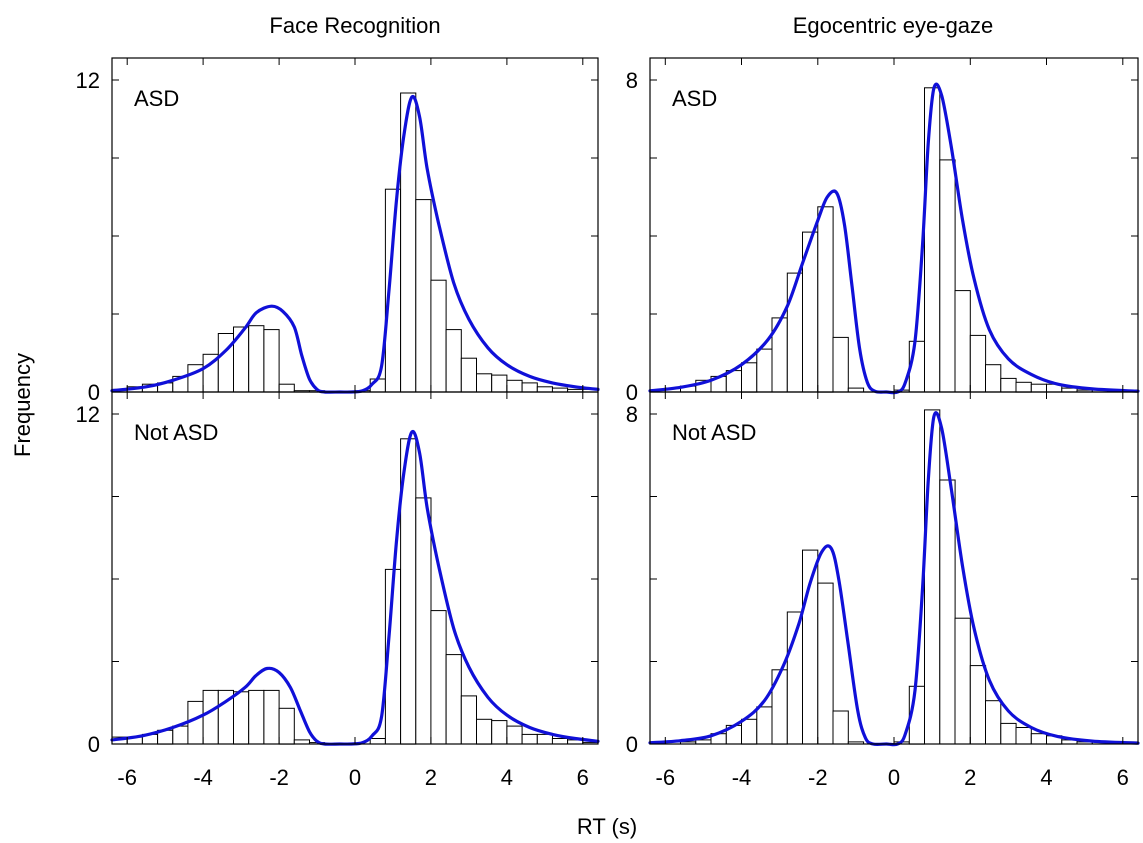 The height and width of the screenshot is (843, 1143). What do you see at coordinates (88, 236) in the screenshot?
I see `tick-labels: 0 12` at bounding box center [88, 236].